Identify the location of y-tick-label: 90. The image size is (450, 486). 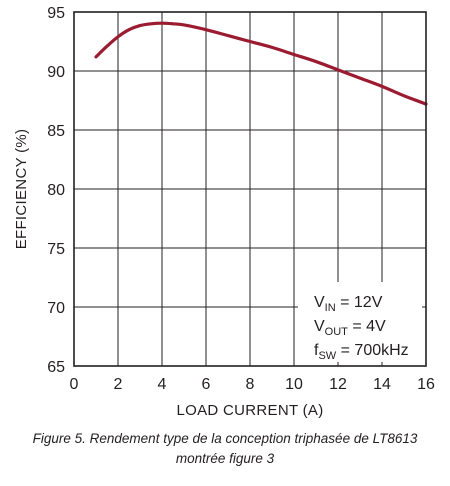
(56, 72).